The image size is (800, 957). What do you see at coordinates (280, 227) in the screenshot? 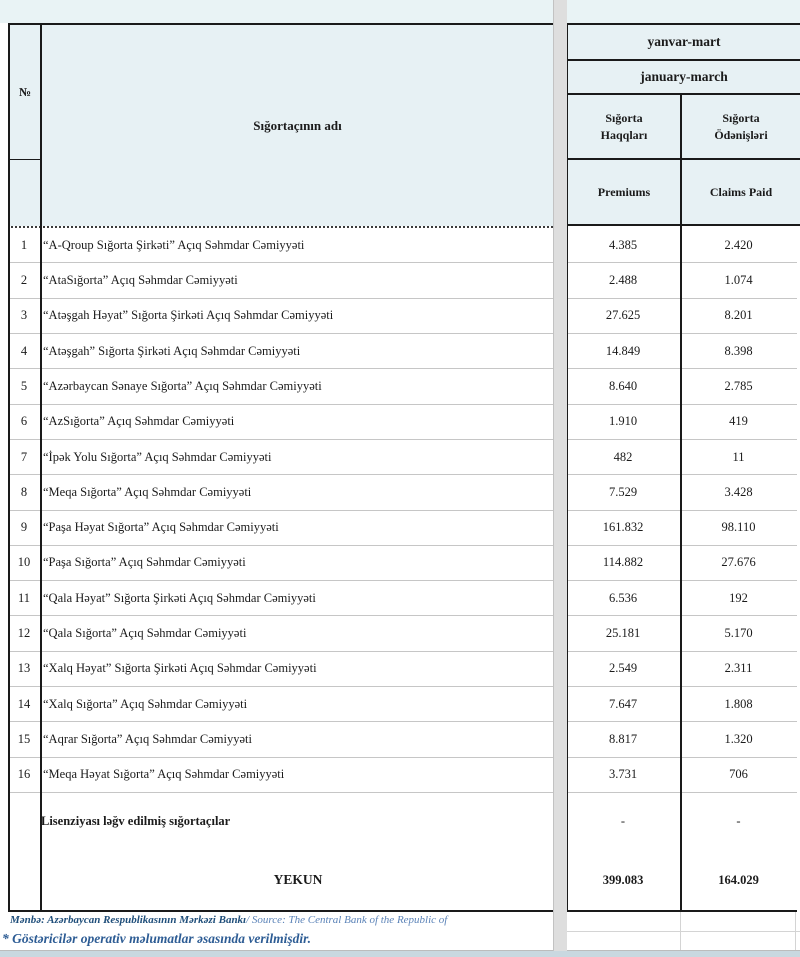
I see `header-dotted-separator` at bounding box center [280, 227].